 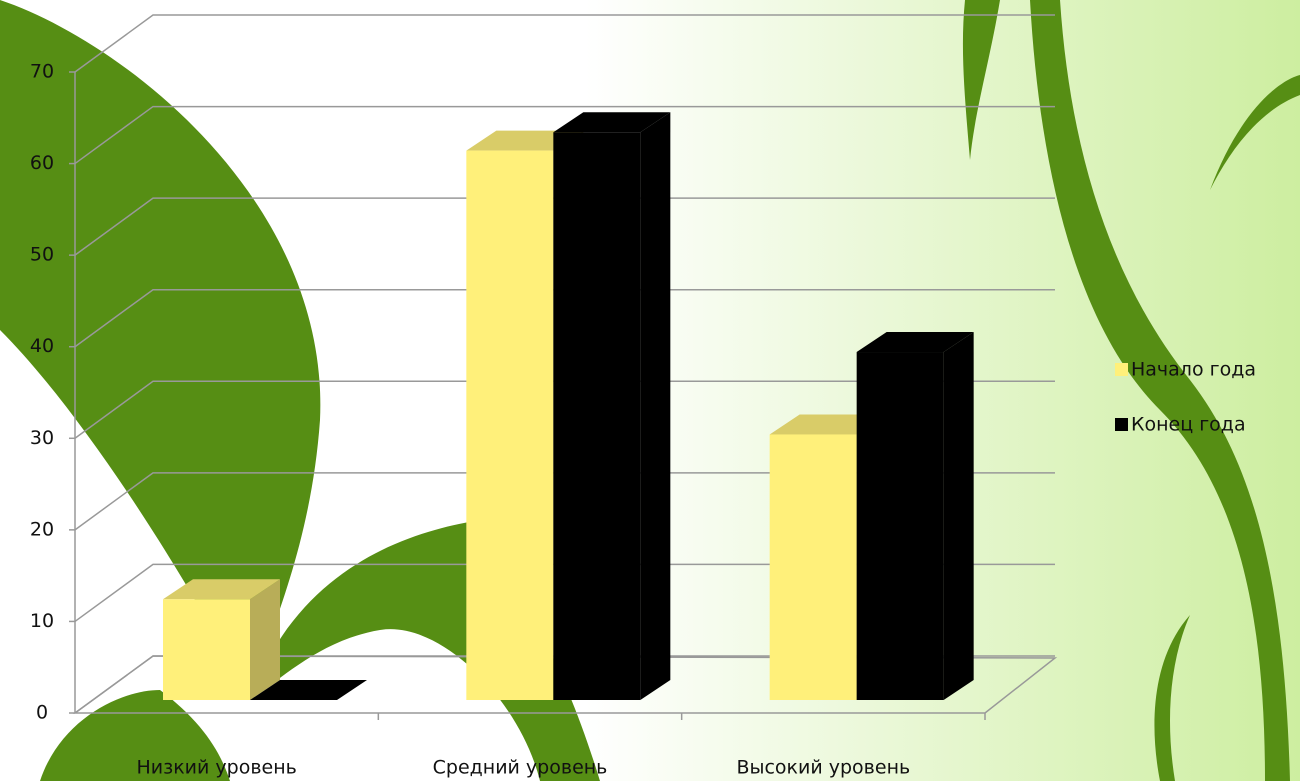 I want to click on y-tick-label: 20, so click(x=42, y=529).